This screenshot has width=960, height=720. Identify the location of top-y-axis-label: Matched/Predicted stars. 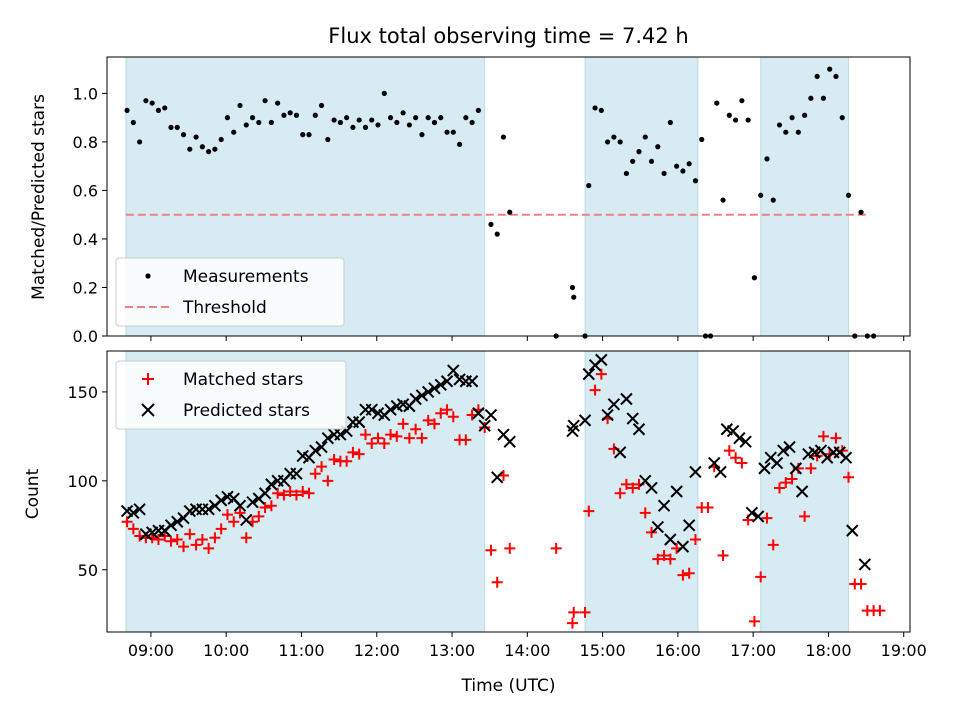
(39, 197).